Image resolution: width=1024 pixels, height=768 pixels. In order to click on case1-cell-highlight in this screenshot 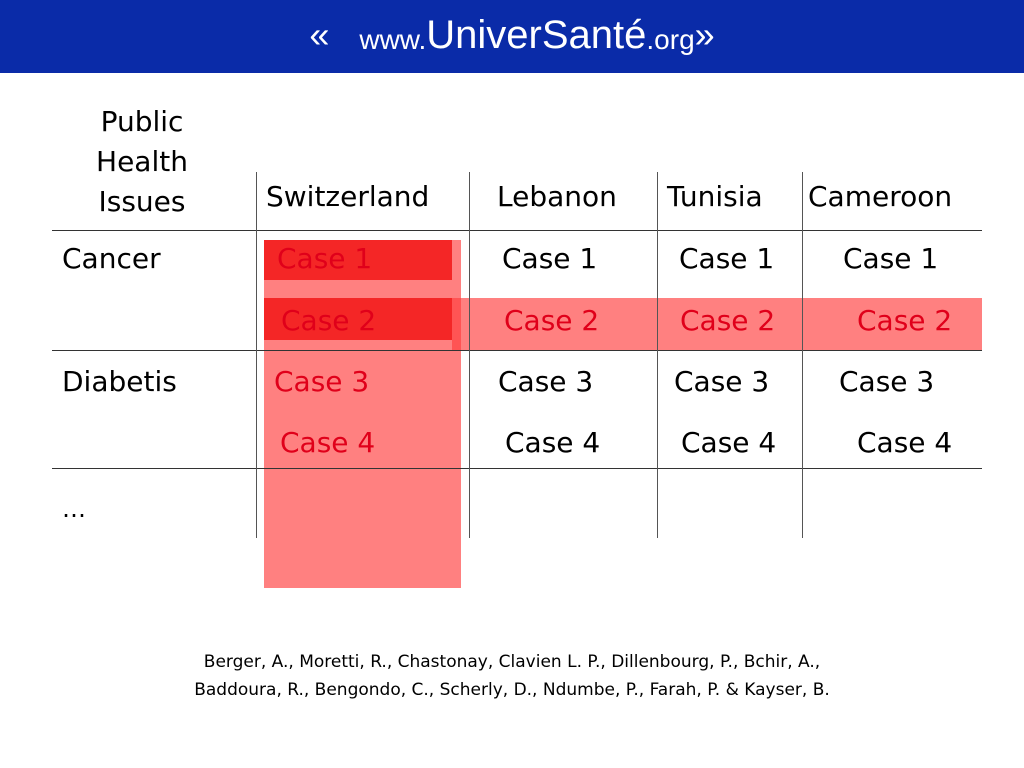, I will do `click(358, 260)`.